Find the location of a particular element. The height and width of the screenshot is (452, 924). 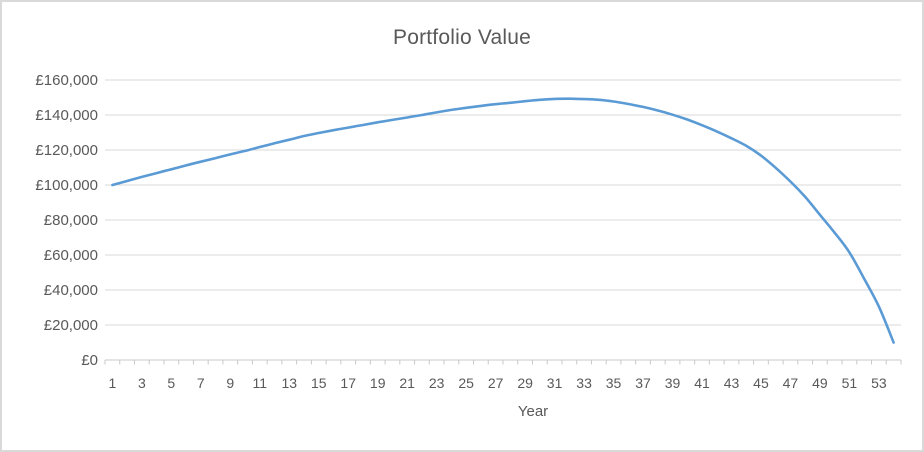

y-axis-label: £100,000 is located at coordinates (66, 185).